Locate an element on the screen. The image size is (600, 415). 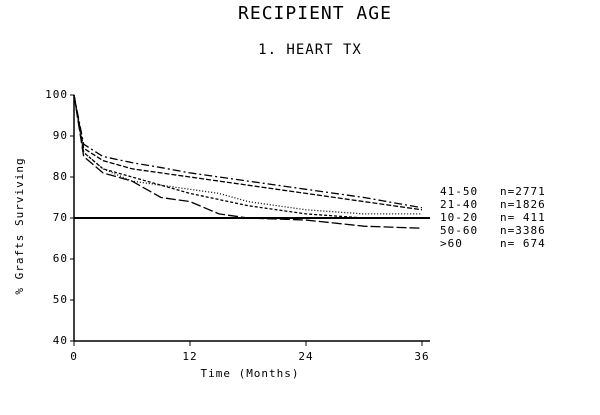
y-tick-label: 90 is located at coordinates (60, 135).